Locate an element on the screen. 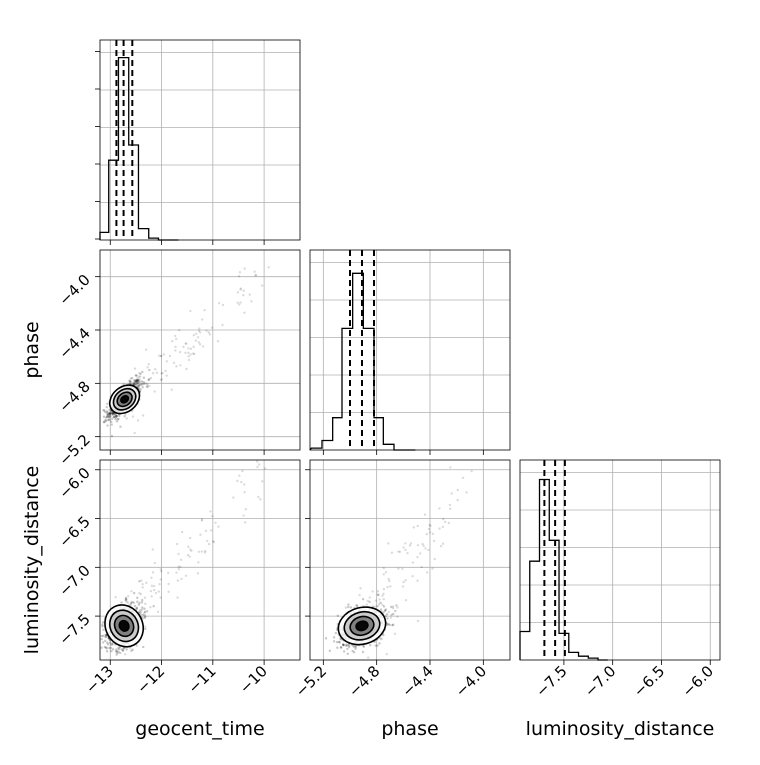 The height and width of the screenshot is (765, 760). x-tick-label-phase: −4.8 is located at coordinates (364, 681).